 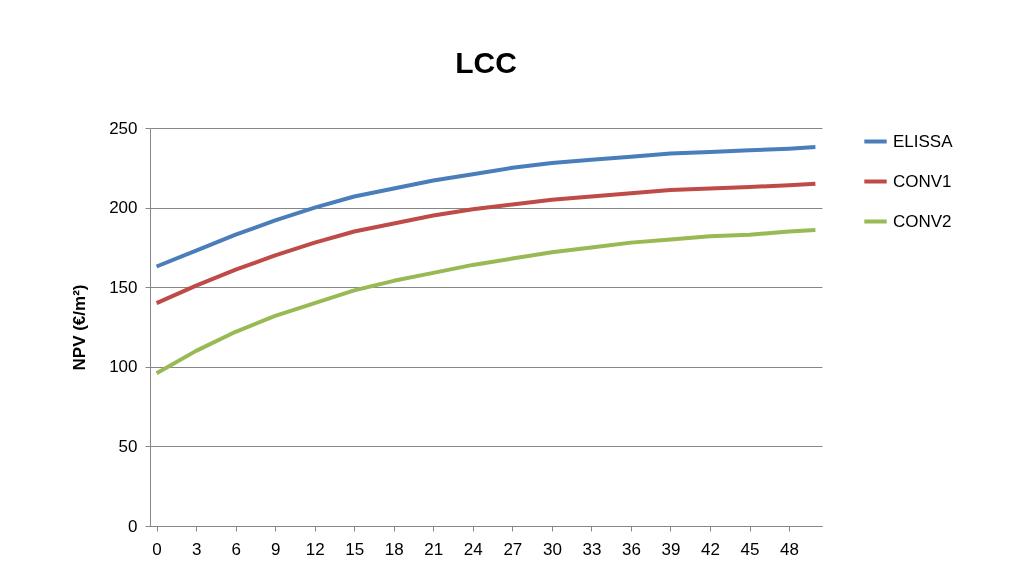 What do you see at coordinates (710, 549) in the screenshot?
I see `x-tick-label: 42` at bounding box center [710, 549].